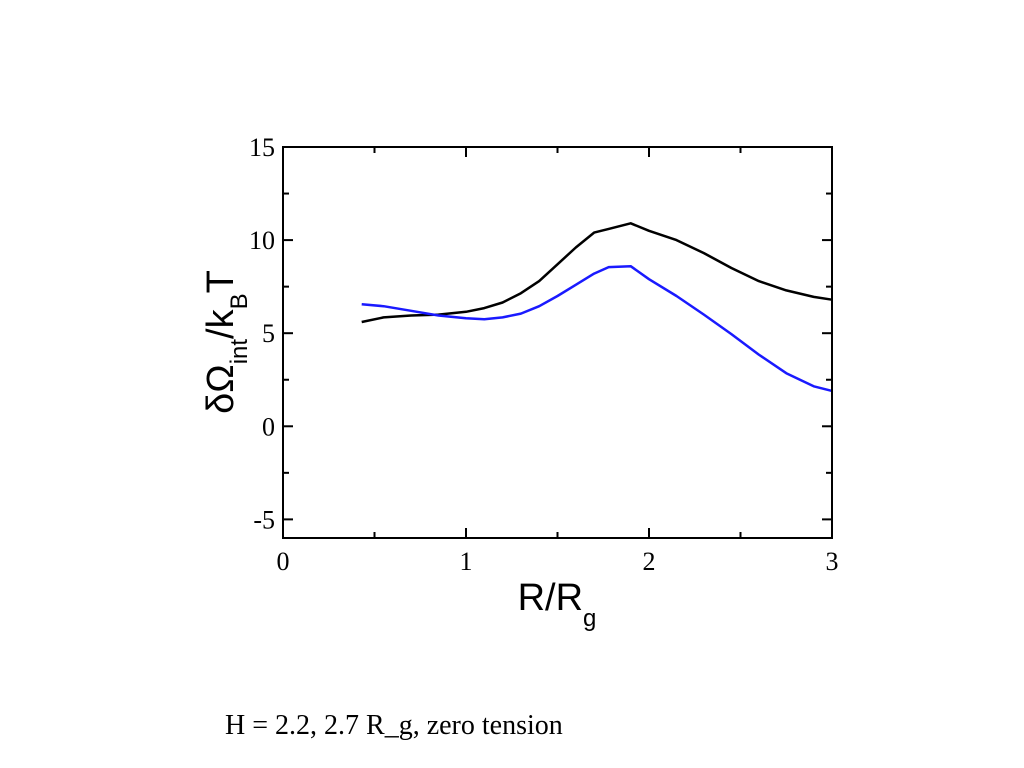 The image size is (1024, 768). I want to click on y-axis-title-sub1: int, so click(239, 352).